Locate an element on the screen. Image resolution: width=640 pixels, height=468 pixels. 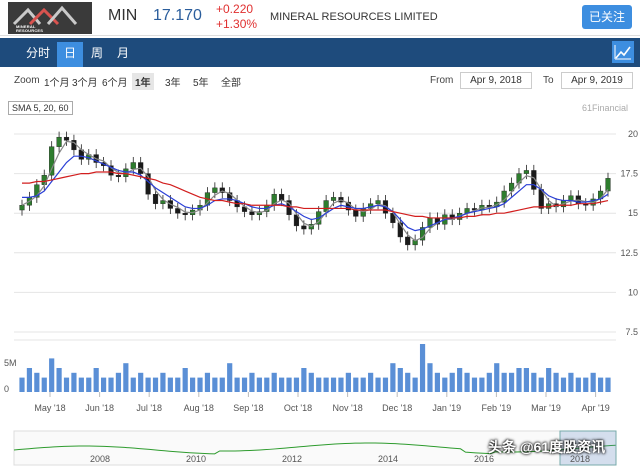
sma60-line is located at coordinates (315, 195).